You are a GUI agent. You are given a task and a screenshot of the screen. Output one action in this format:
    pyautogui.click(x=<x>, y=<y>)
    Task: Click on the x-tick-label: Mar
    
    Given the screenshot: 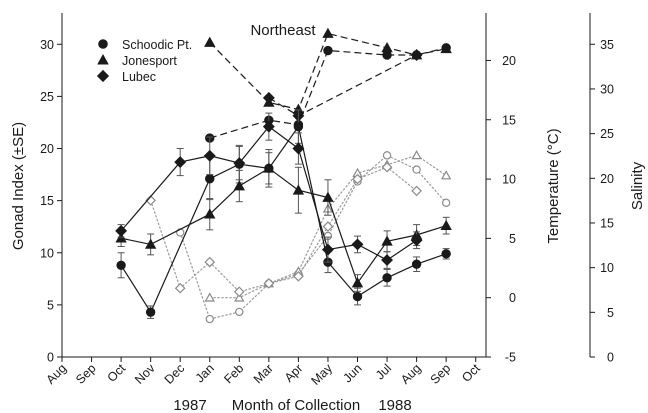 What is the action you would take?
    pyautogui.click(x=263, y=373)
    